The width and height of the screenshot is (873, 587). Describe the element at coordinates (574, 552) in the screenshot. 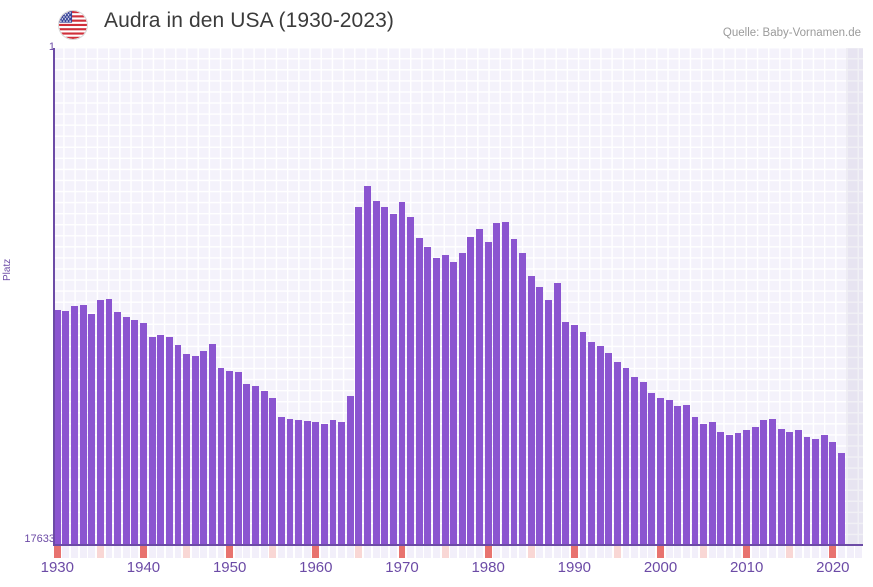

I see `x-tick-major` at that location.